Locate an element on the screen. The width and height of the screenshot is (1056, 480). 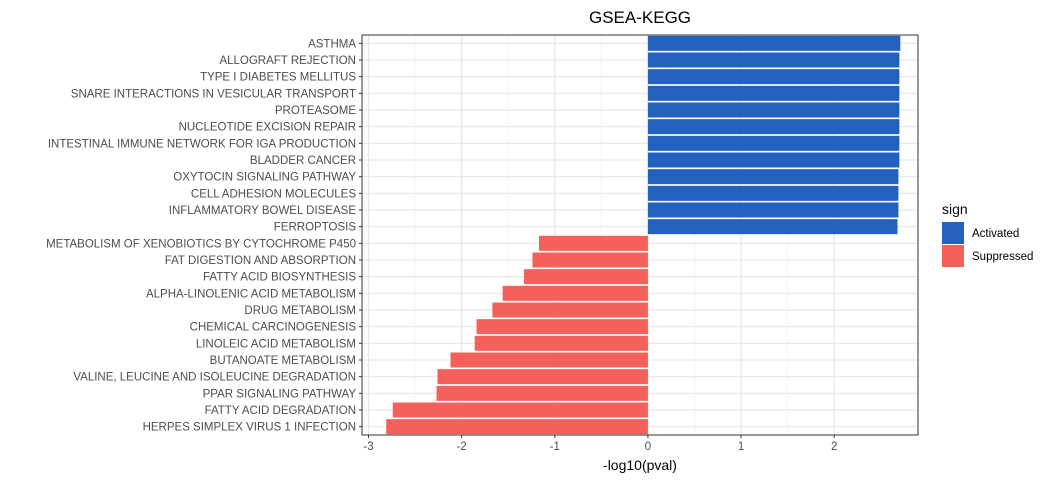
y-tick-label: FAT DIGESTION AND ABSORPTION is located at coordinates (260, 261).